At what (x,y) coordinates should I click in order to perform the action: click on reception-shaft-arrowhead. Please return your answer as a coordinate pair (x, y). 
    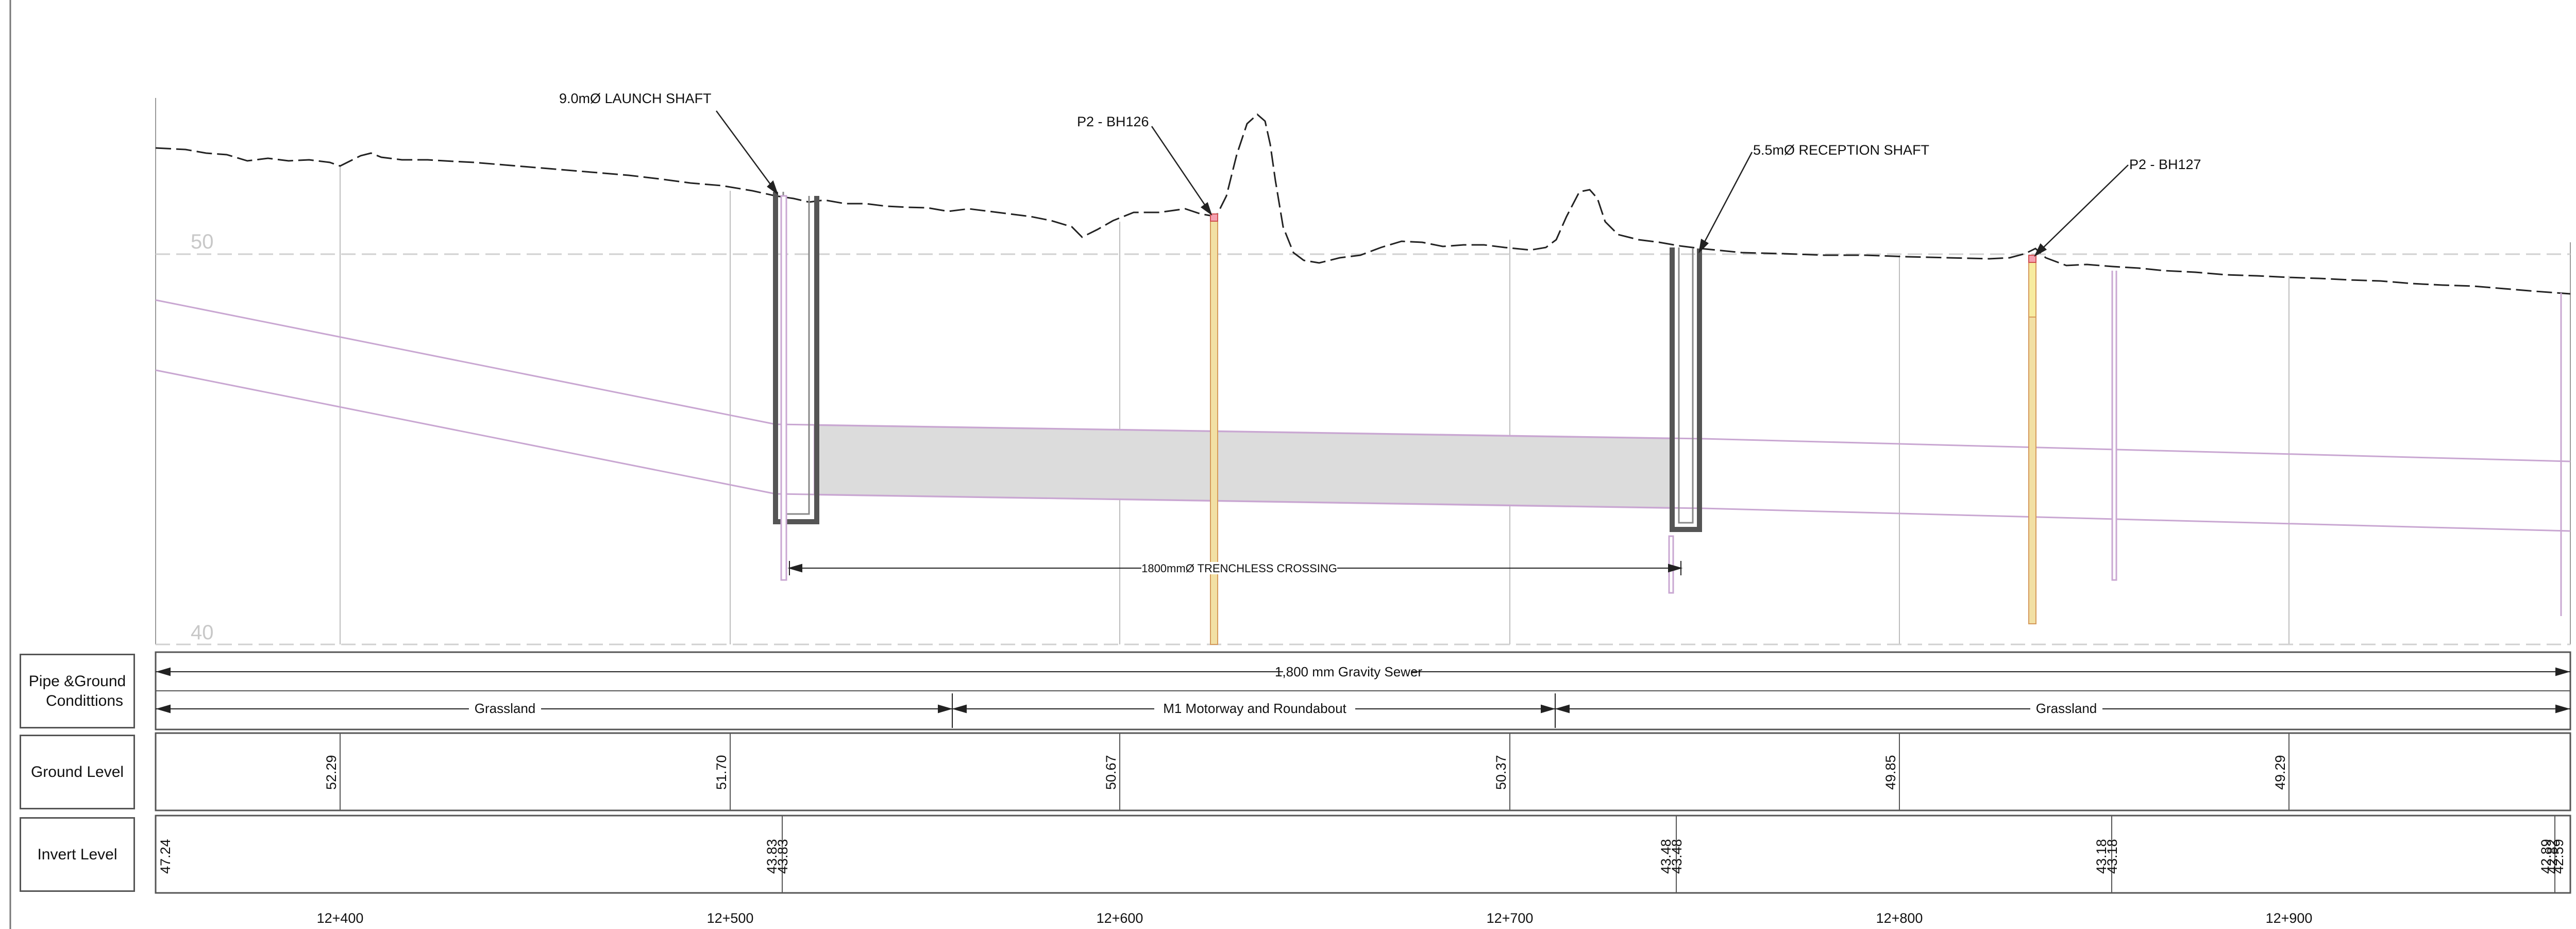
    Looking at the image, I should click on (1703, 246).